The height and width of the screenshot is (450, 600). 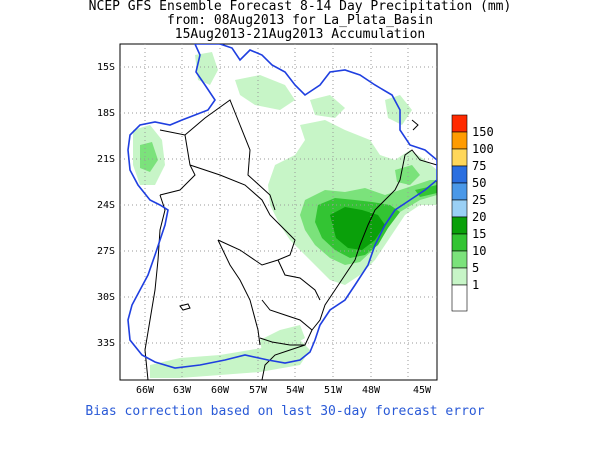 I want to click on lat-label: 18S, so click(x=106, y=113).